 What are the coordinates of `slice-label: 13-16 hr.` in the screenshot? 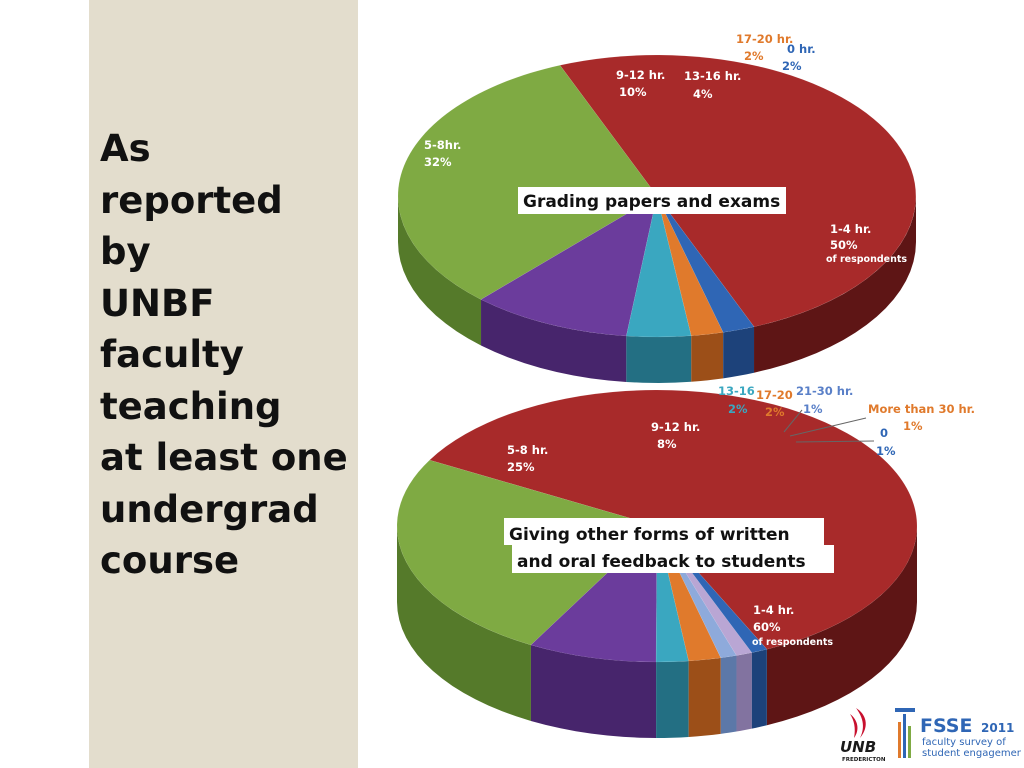 It's located at (712, 76).